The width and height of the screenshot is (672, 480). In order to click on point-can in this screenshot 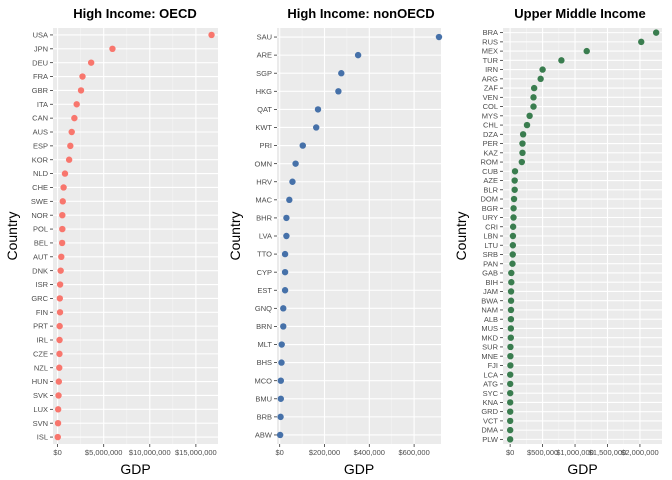, I will do `click(74, 118)`.